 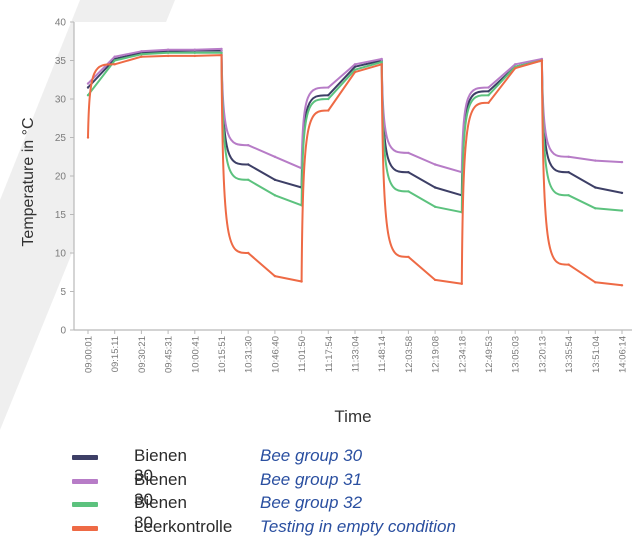 What do you see at coordinates (63, 292) in the screenshot?
I see `y-tick-label: 5` at bounding box center [63, 292].